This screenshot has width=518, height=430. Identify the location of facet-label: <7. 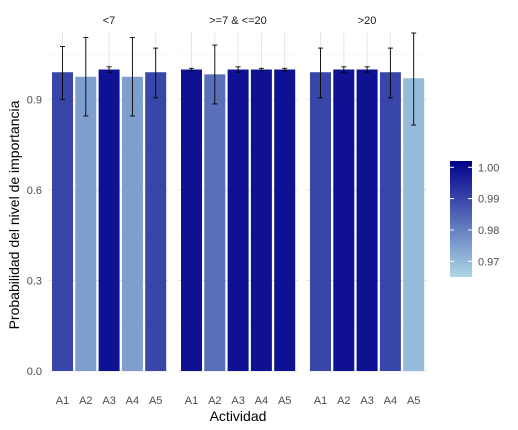
(109, 21).